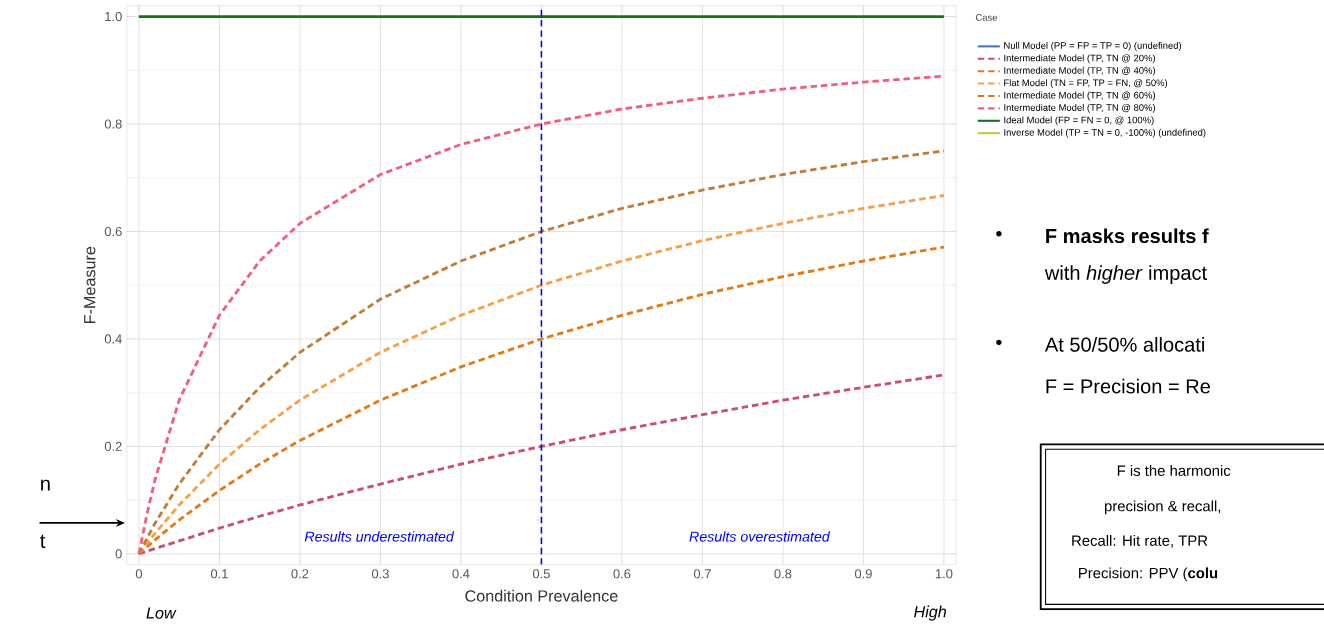 This screenshot has height=626, width=1324. I want to click on y-axis-title: F-Measure, so click(90, 285).